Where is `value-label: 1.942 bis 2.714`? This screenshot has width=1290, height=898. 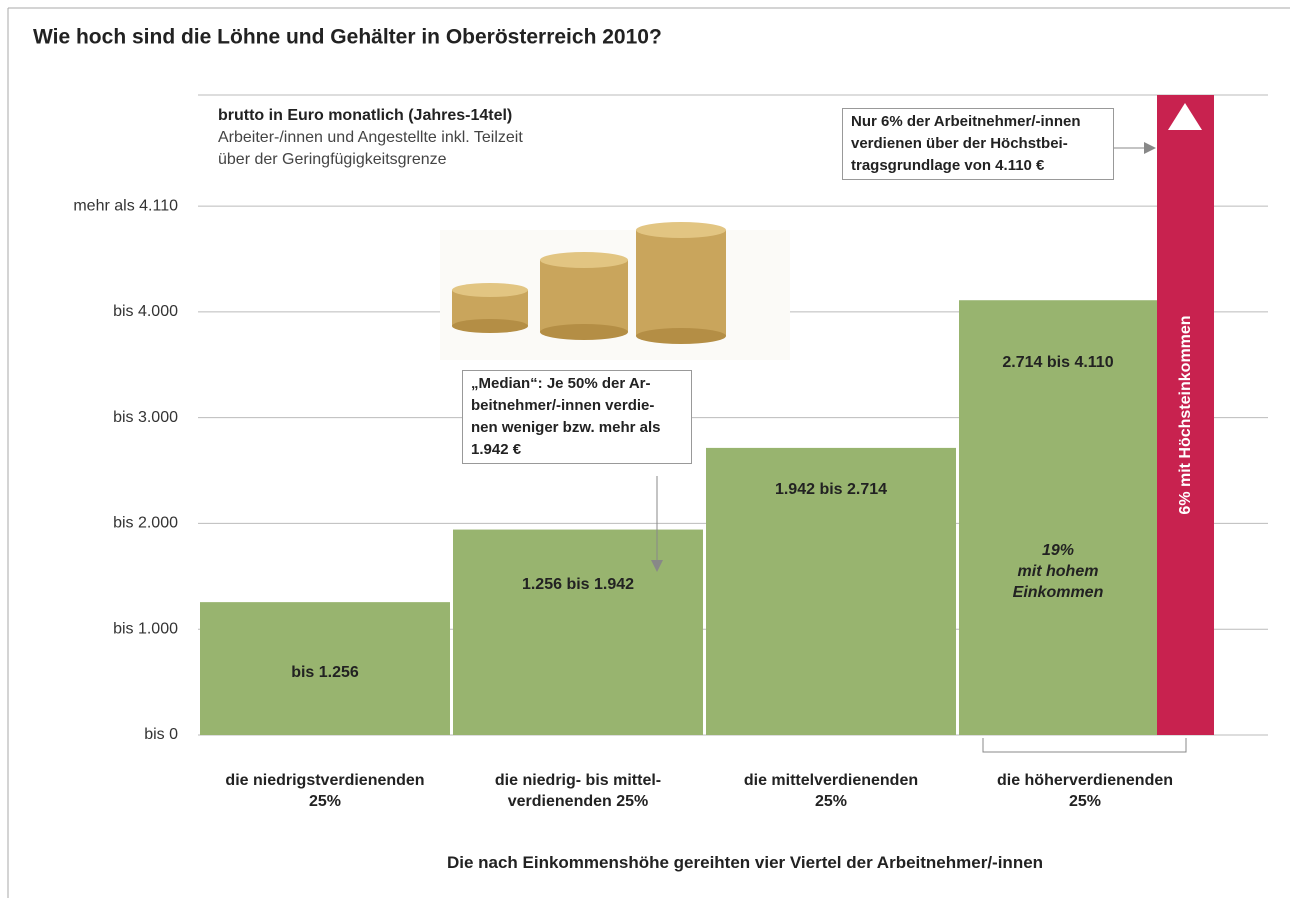 value-label: 1.942 bis 2.714 is located at coordinates (831, 489).